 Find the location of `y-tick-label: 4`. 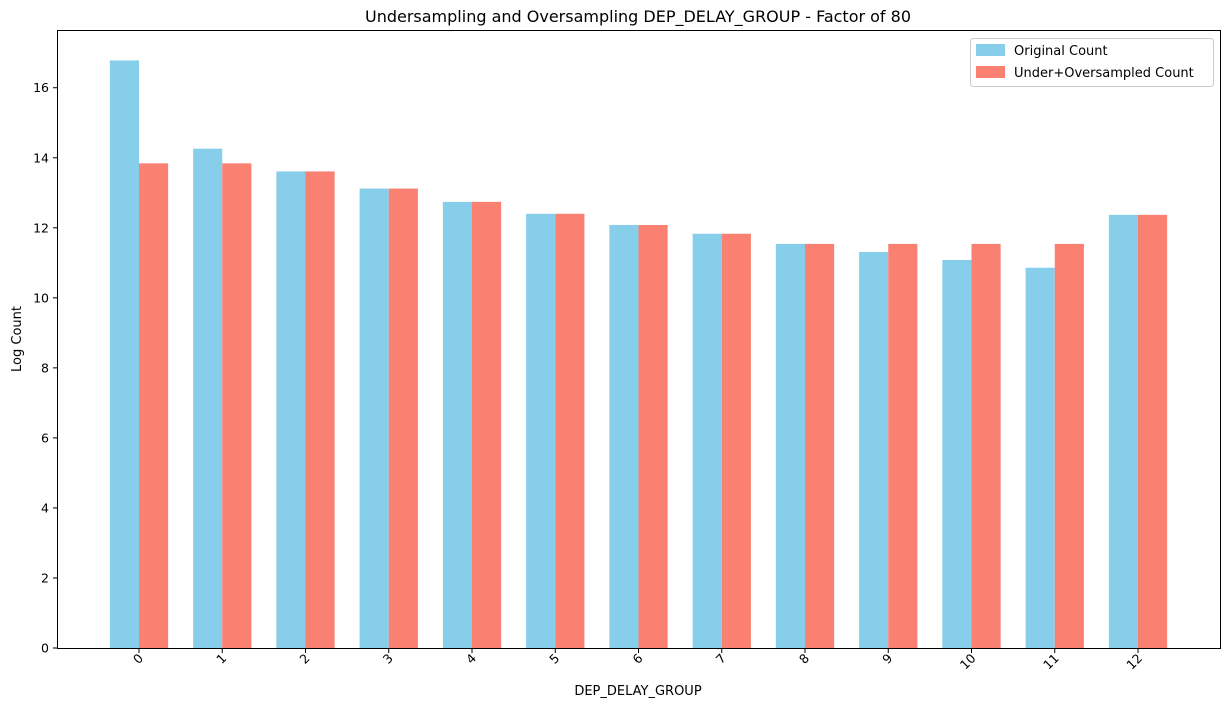

y-tick-label: 4 is located at coordinates (45, 507).